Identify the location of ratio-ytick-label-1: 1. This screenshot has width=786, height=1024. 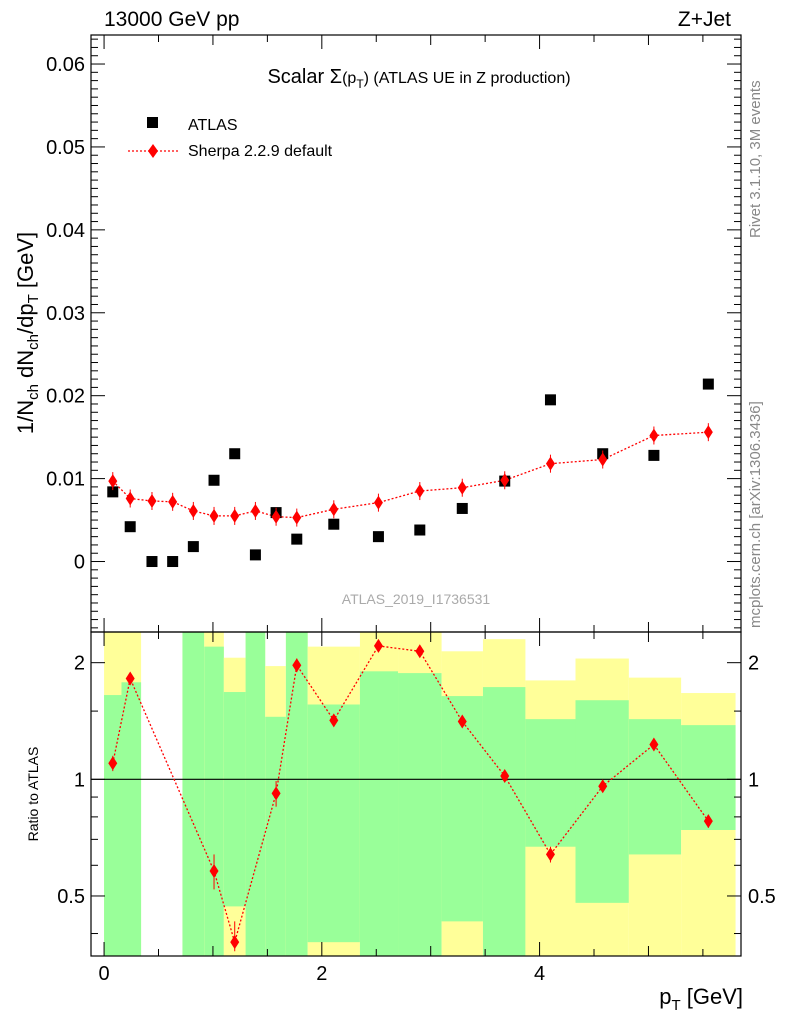
(79, 780).